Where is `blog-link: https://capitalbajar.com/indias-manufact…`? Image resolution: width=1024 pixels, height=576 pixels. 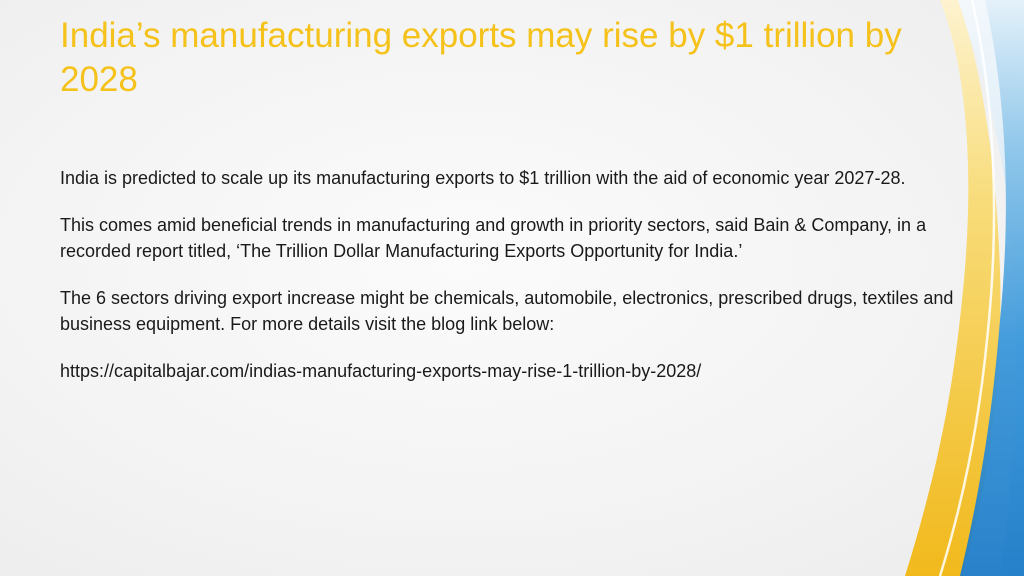
blog-link: https://capitalbajar.com/indias-manufact… is located at coordinates (381, 371).